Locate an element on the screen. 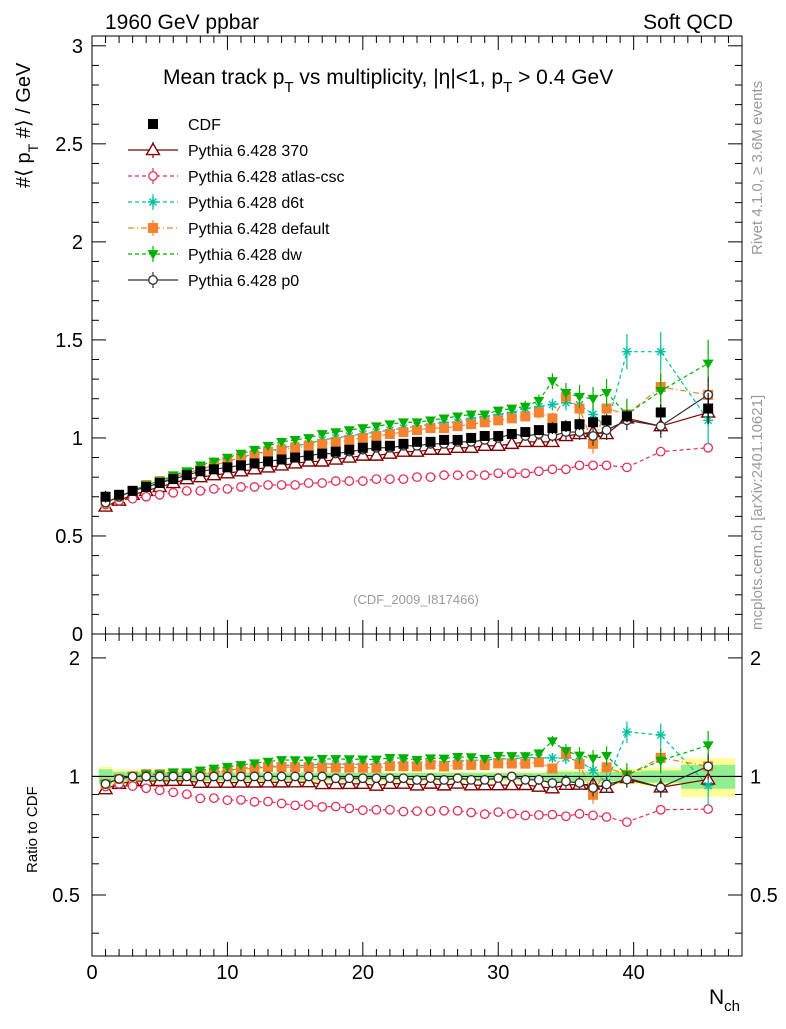  legend-item: Pythia 6.428 d6t is located at coordinates (216, 203).